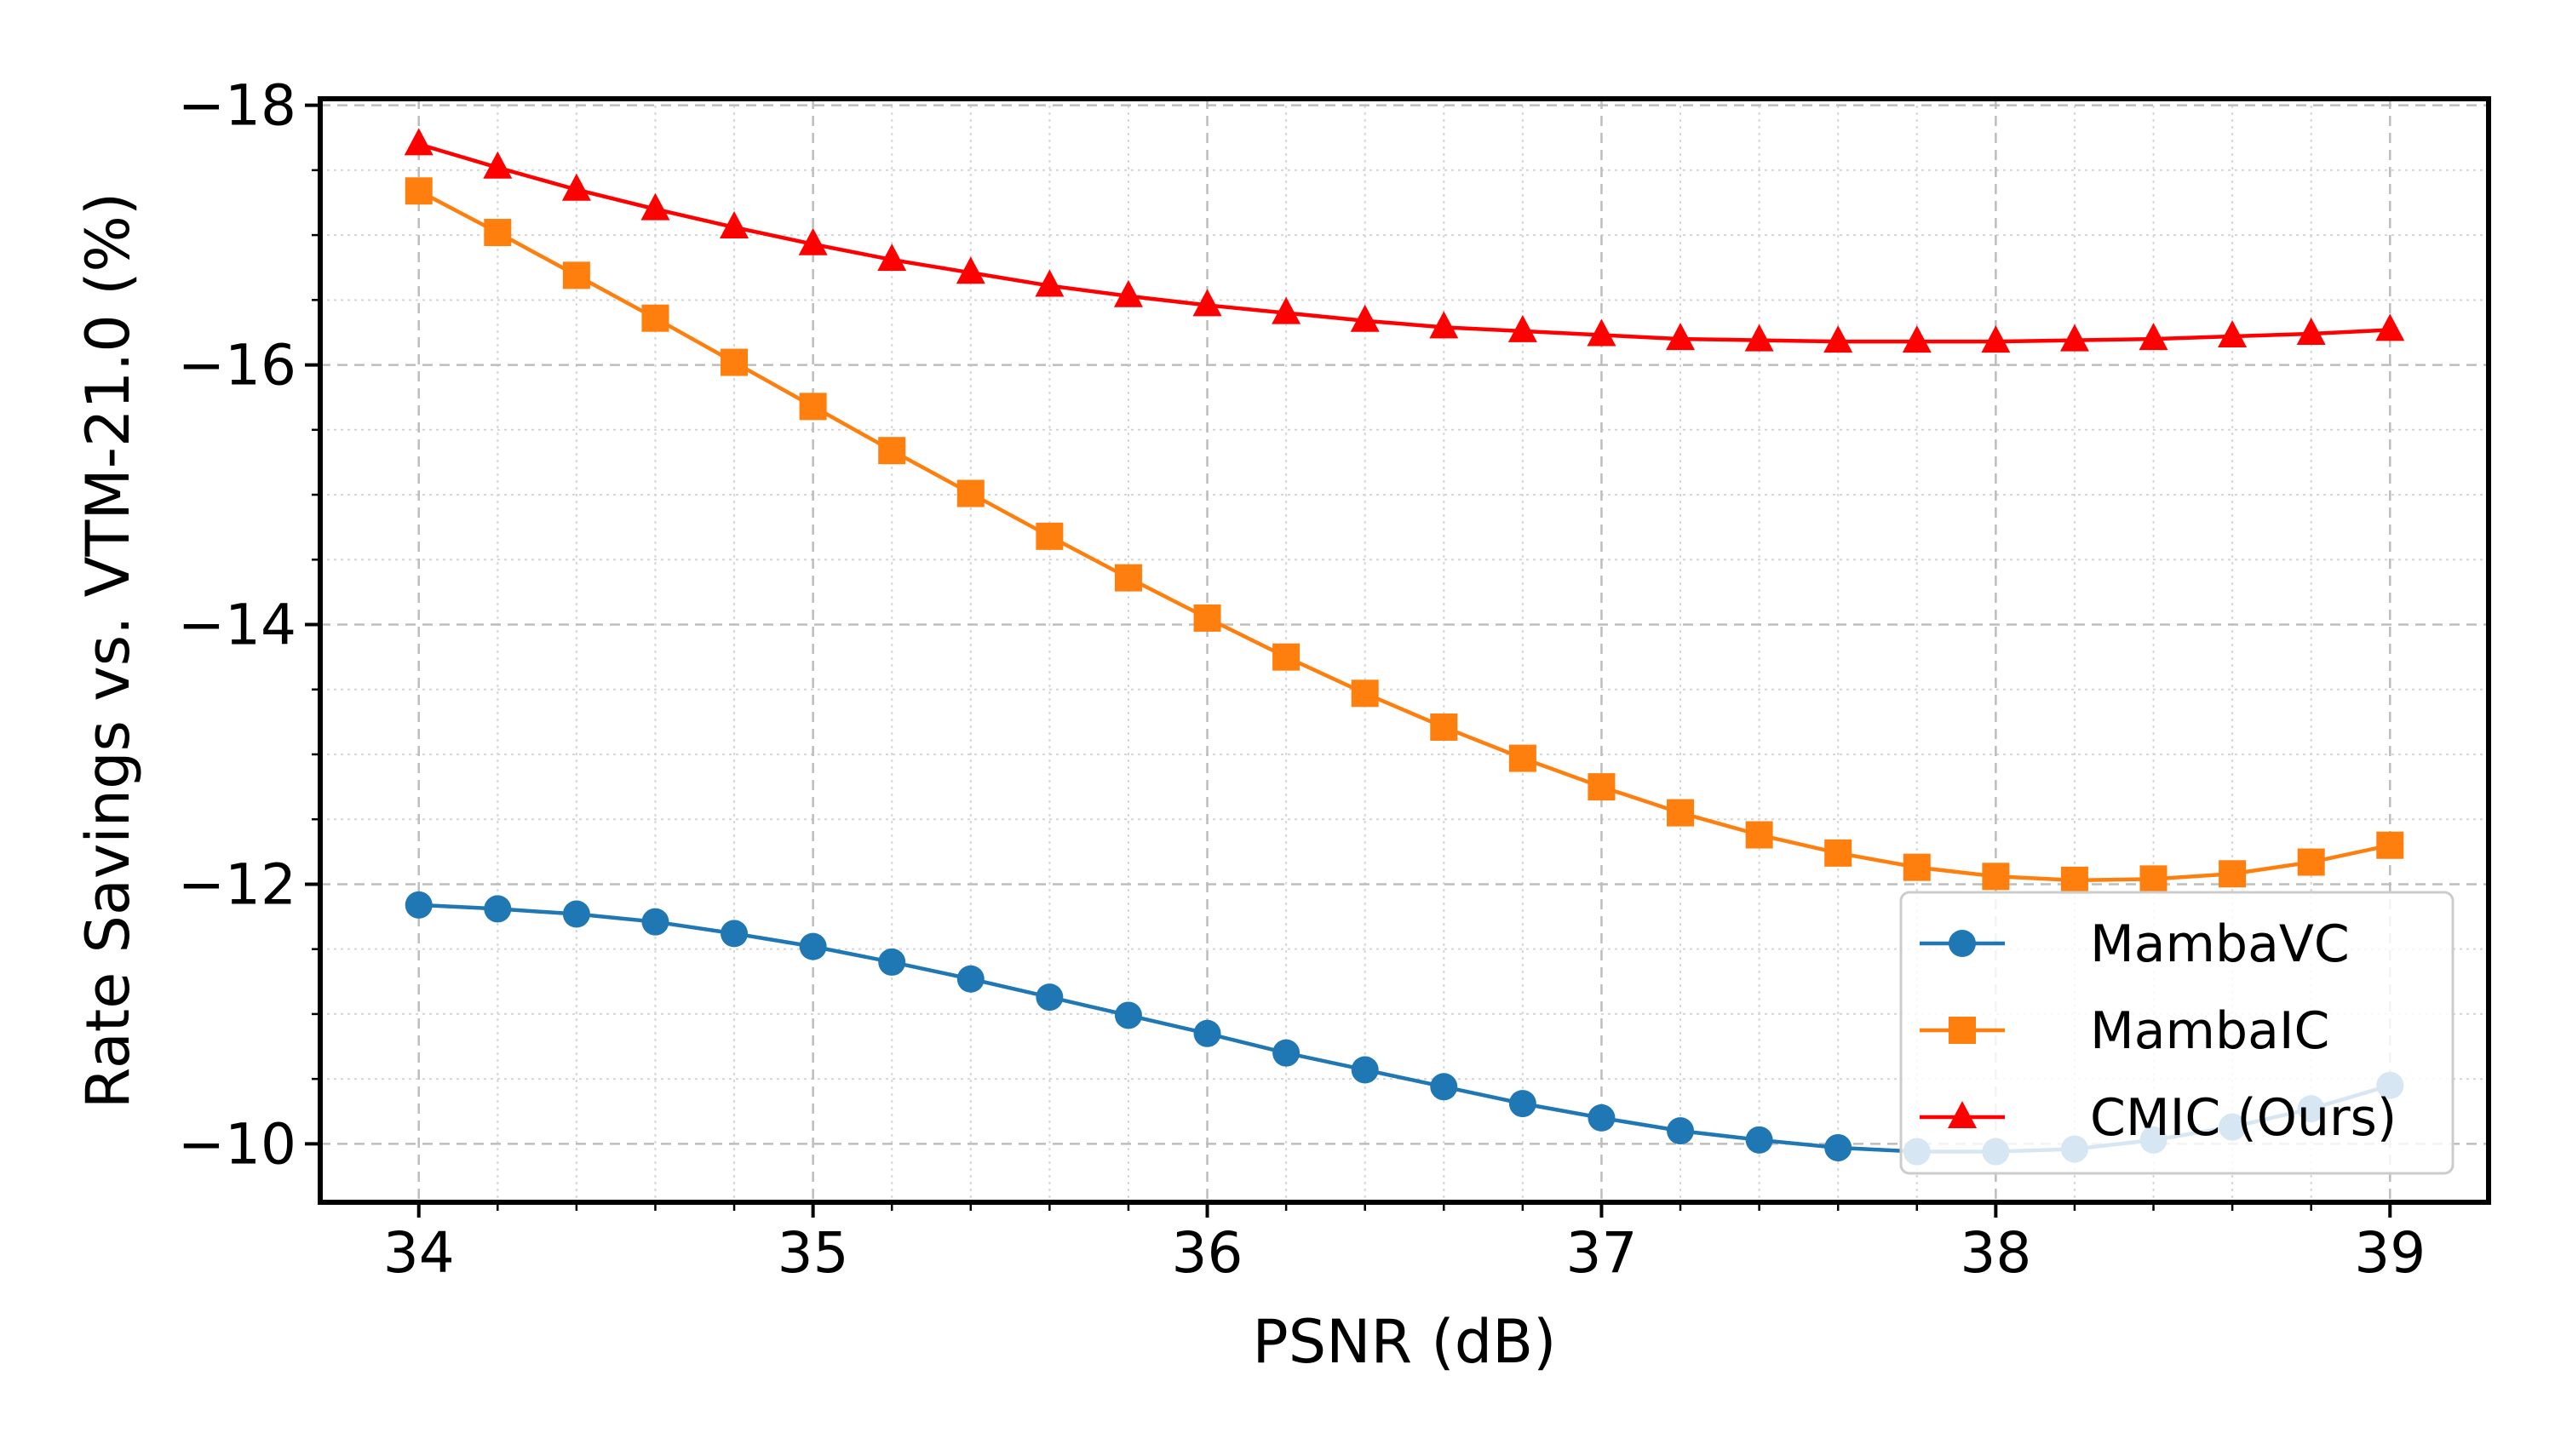 This screenshot has width=2555, height=1456. What do you see at coordinates (237, 106) in the screenshot?
I see `y-tick-label: −18` at bounding box center [237, 106].